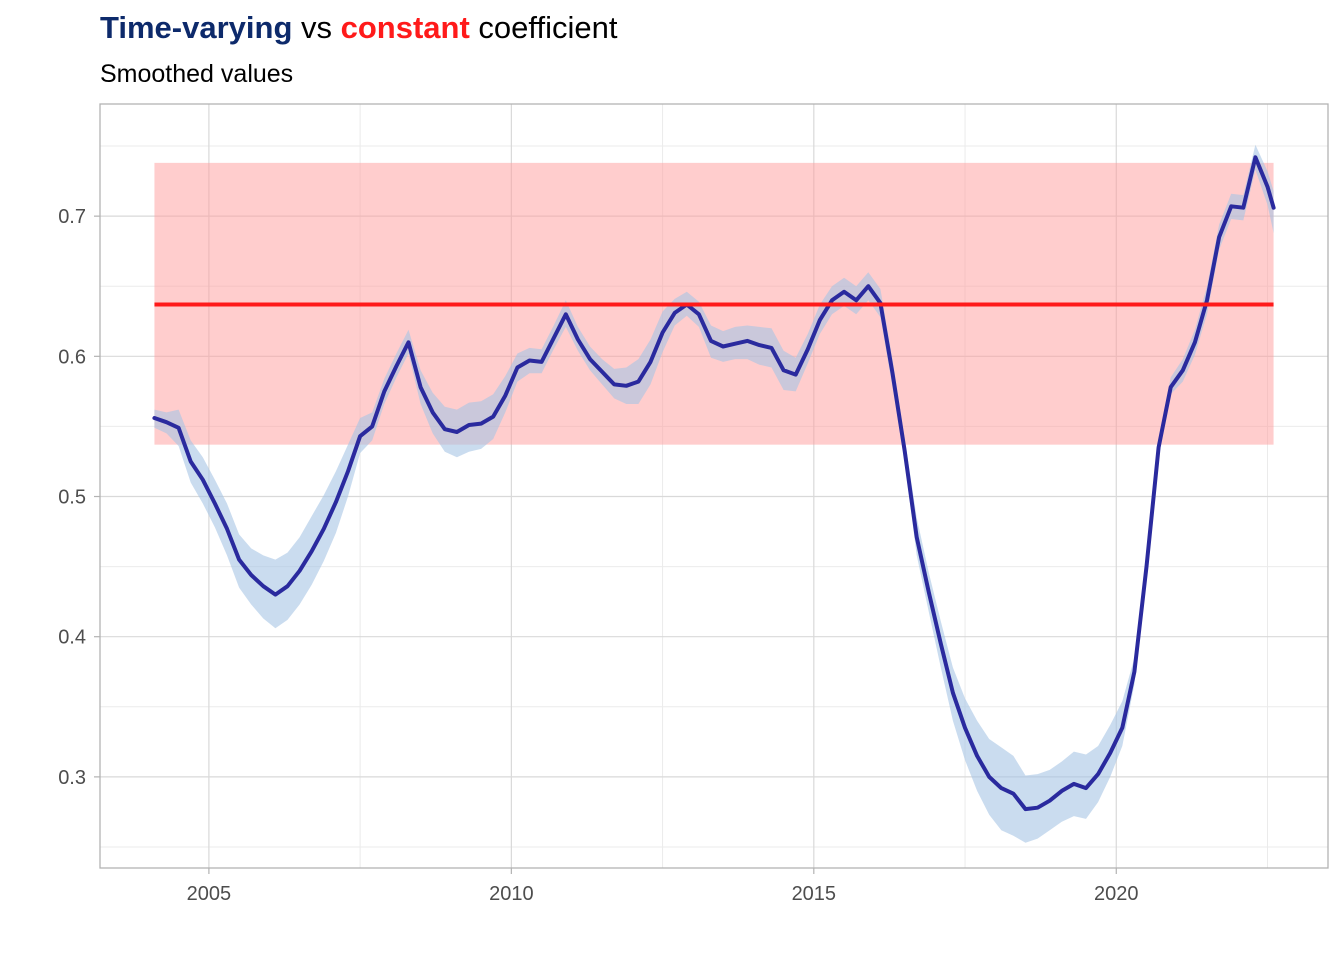 This screenshot has height=960, width=1344. I want to click on title-constant: constant, so click(405, 27).